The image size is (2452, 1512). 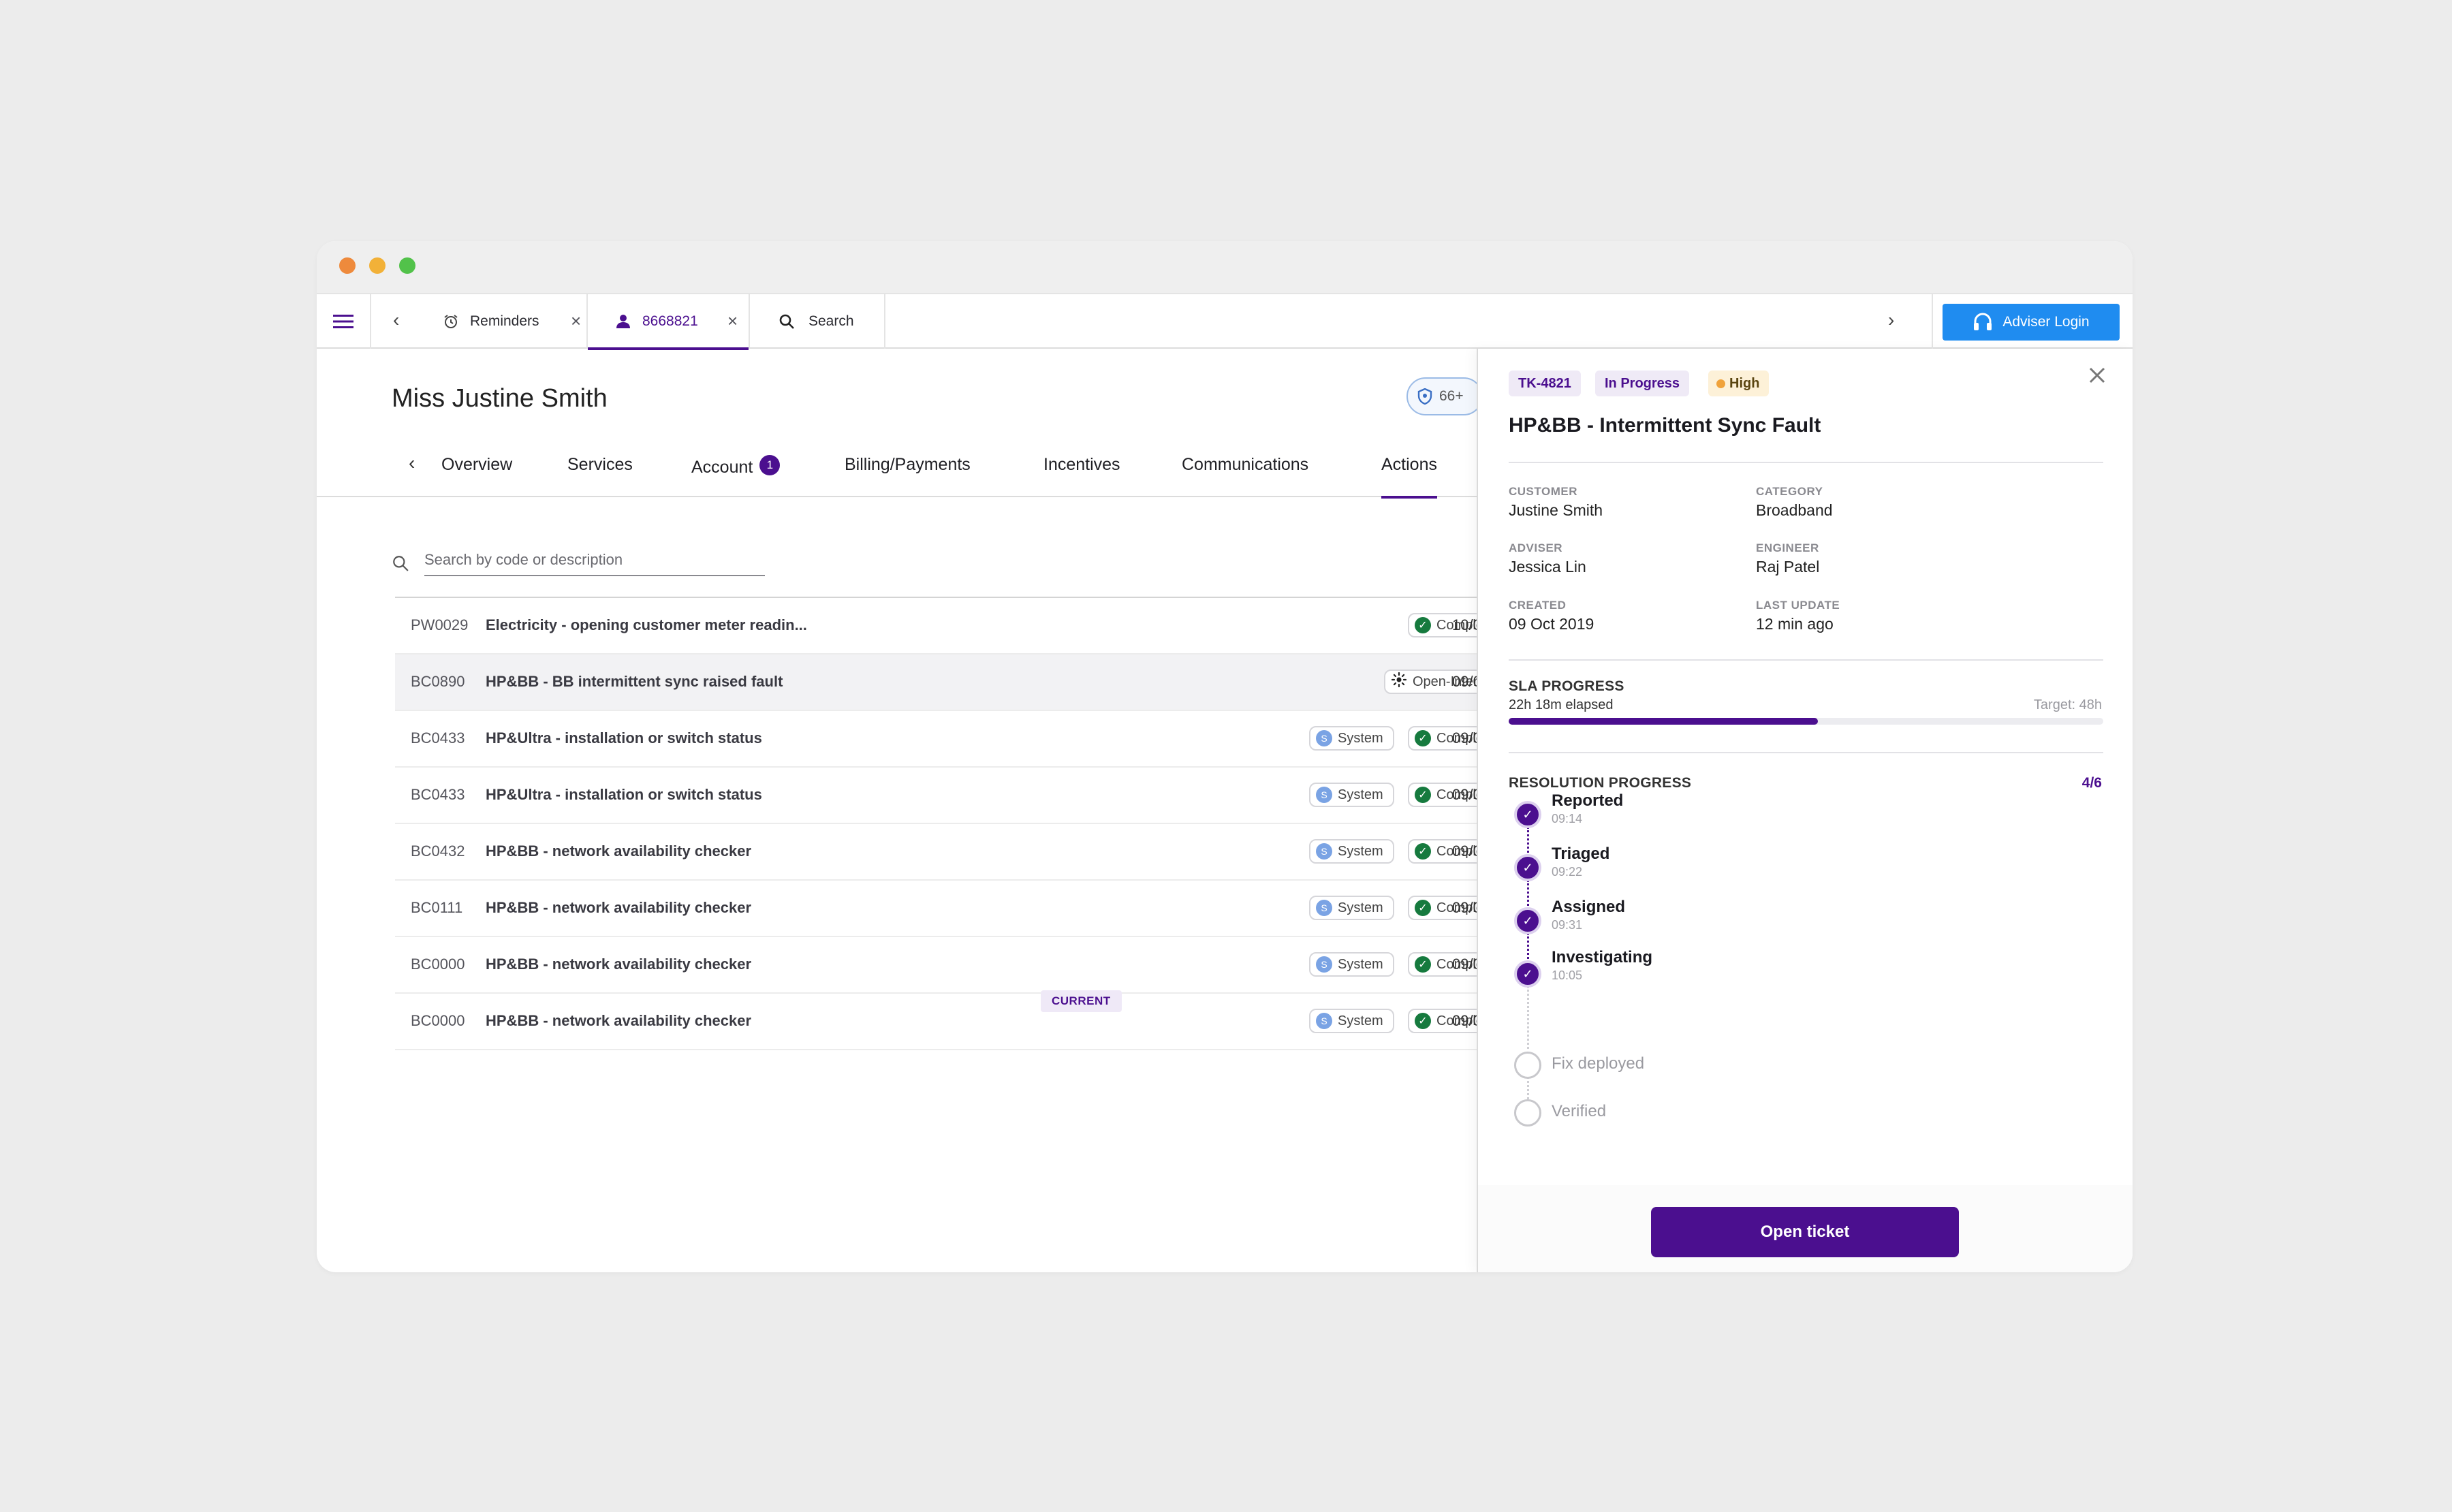 I want to click on age-badge: 66+, so click(x=1444, y=396).